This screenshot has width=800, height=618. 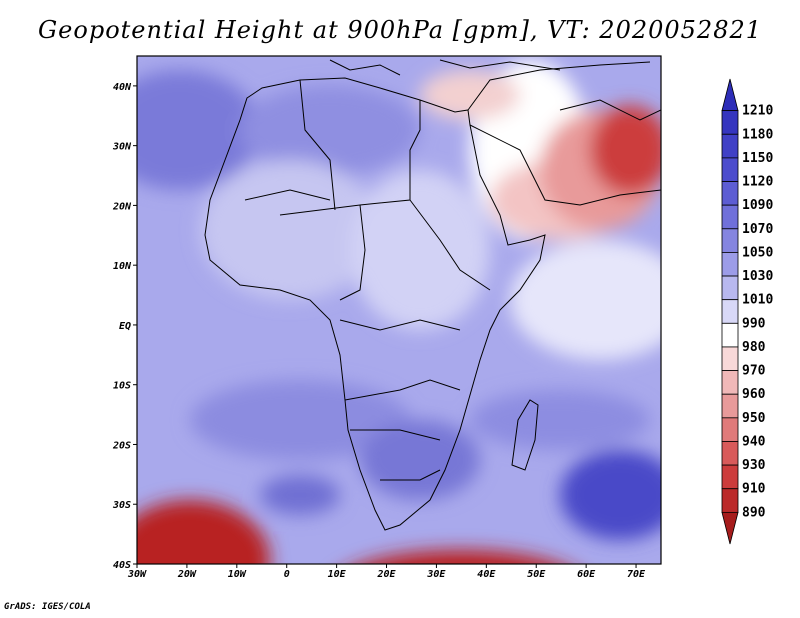 What do you see at coordinates (187, 574) in the screenshot?
I see `x-tick-label: 20W` at bounding box center [187, 574].